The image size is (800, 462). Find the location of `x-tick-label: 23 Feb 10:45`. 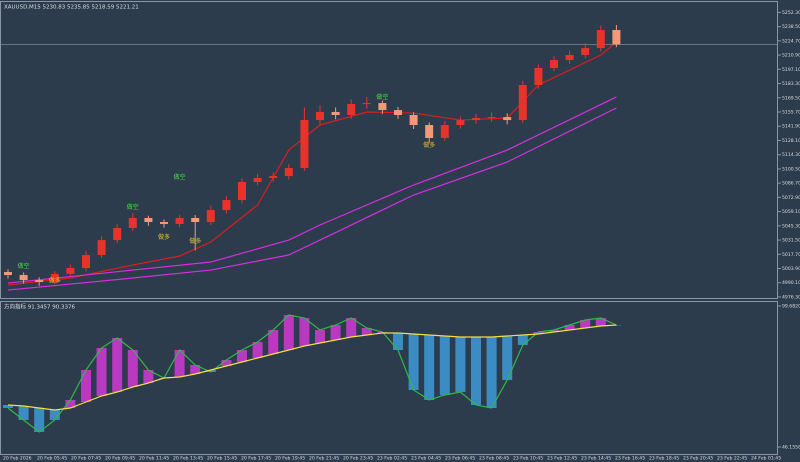

x-tick-label: 23 Feb 10:45 is located at coordinates (528, 459).